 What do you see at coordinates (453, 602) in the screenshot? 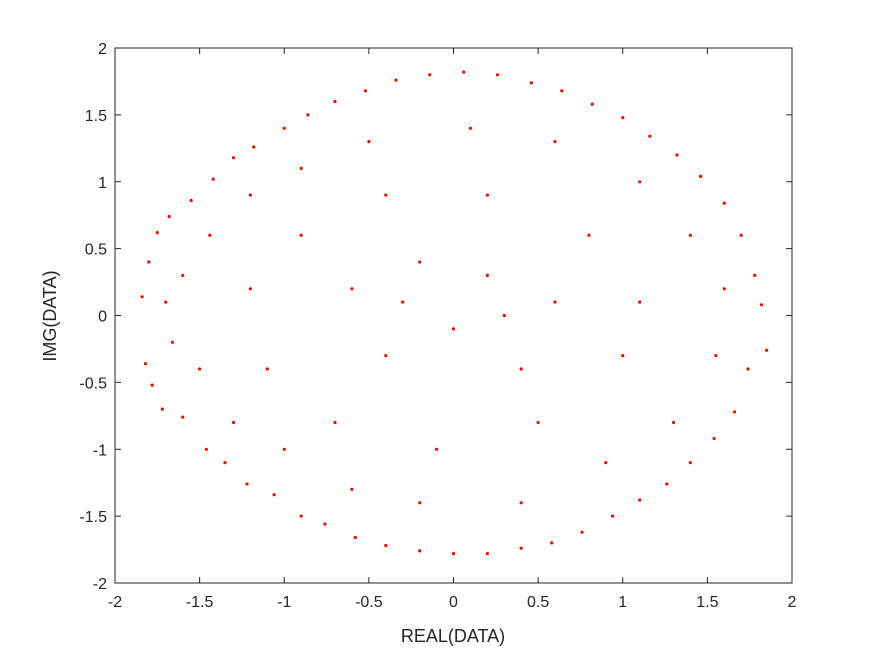
I see `x-tick-label: 0` at bounding box center [453, 602].